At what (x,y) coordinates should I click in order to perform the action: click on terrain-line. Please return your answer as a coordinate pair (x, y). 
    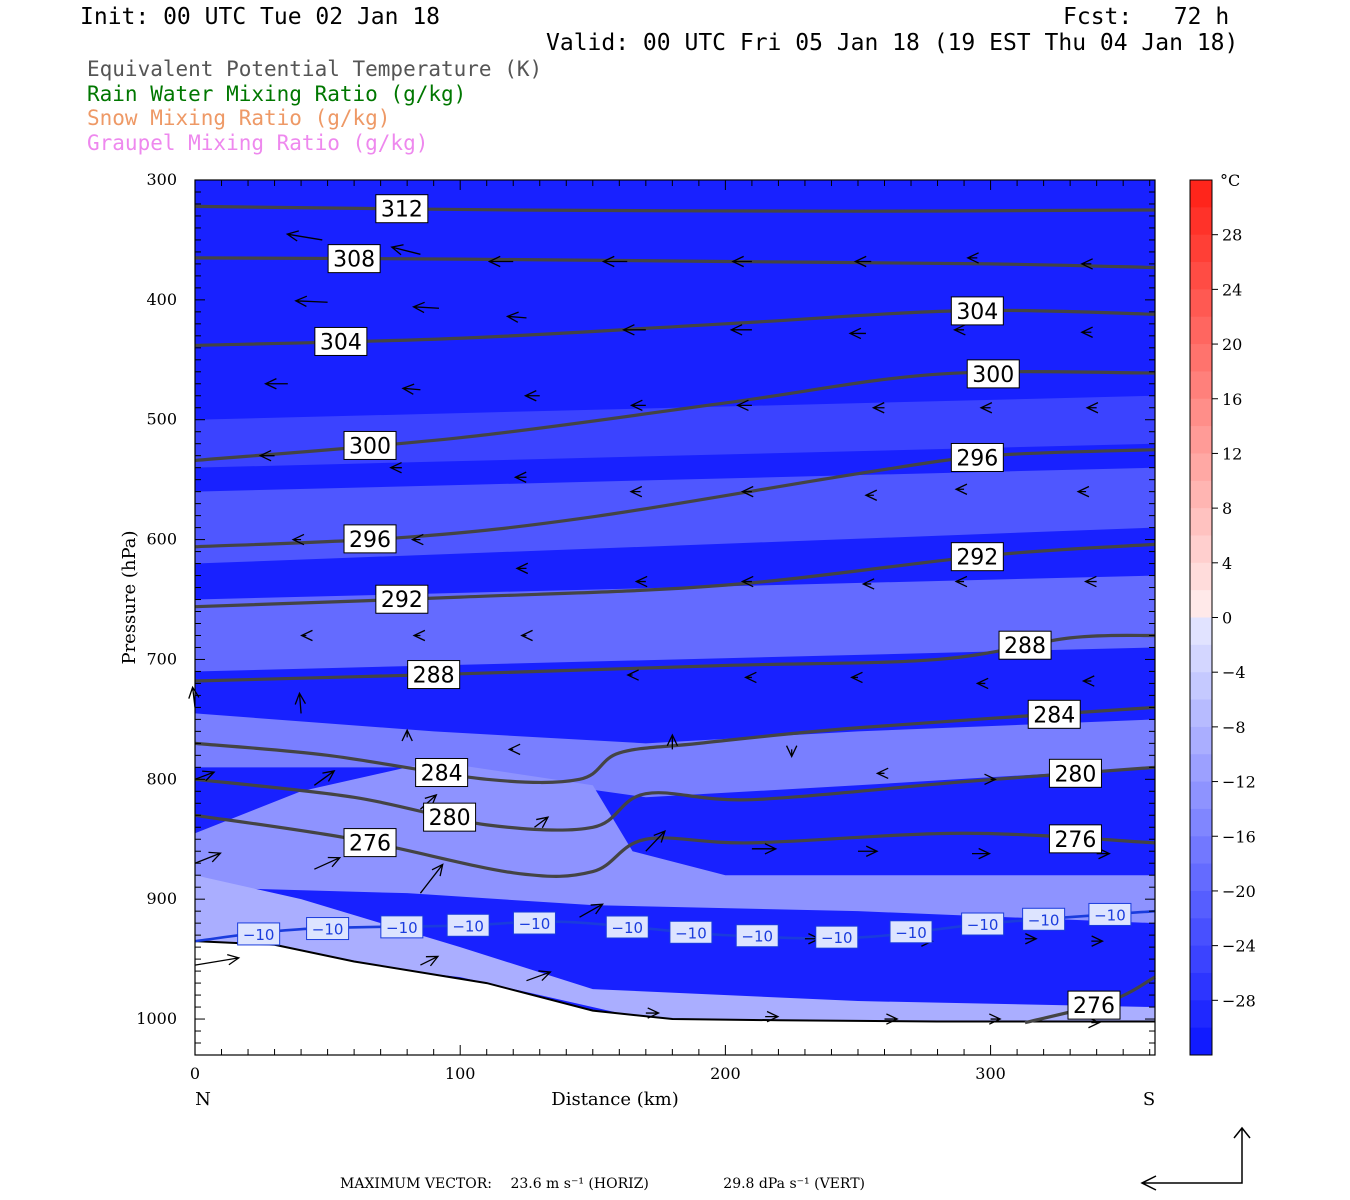
    Looking at the image, I should click on (674, 981).